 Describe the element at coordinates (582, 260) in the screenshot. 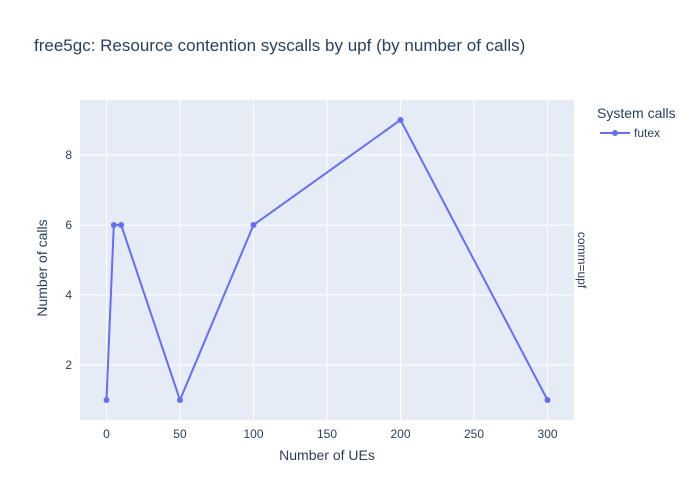

I see `facet-label: comm=upf` at that location.